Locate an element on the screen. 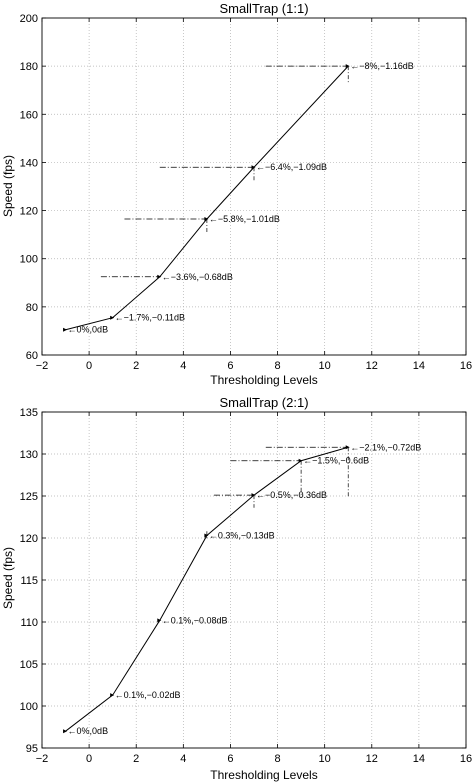 The image size is (474, 783). y-tick-label: 125 is located at coordinates (29, 497).